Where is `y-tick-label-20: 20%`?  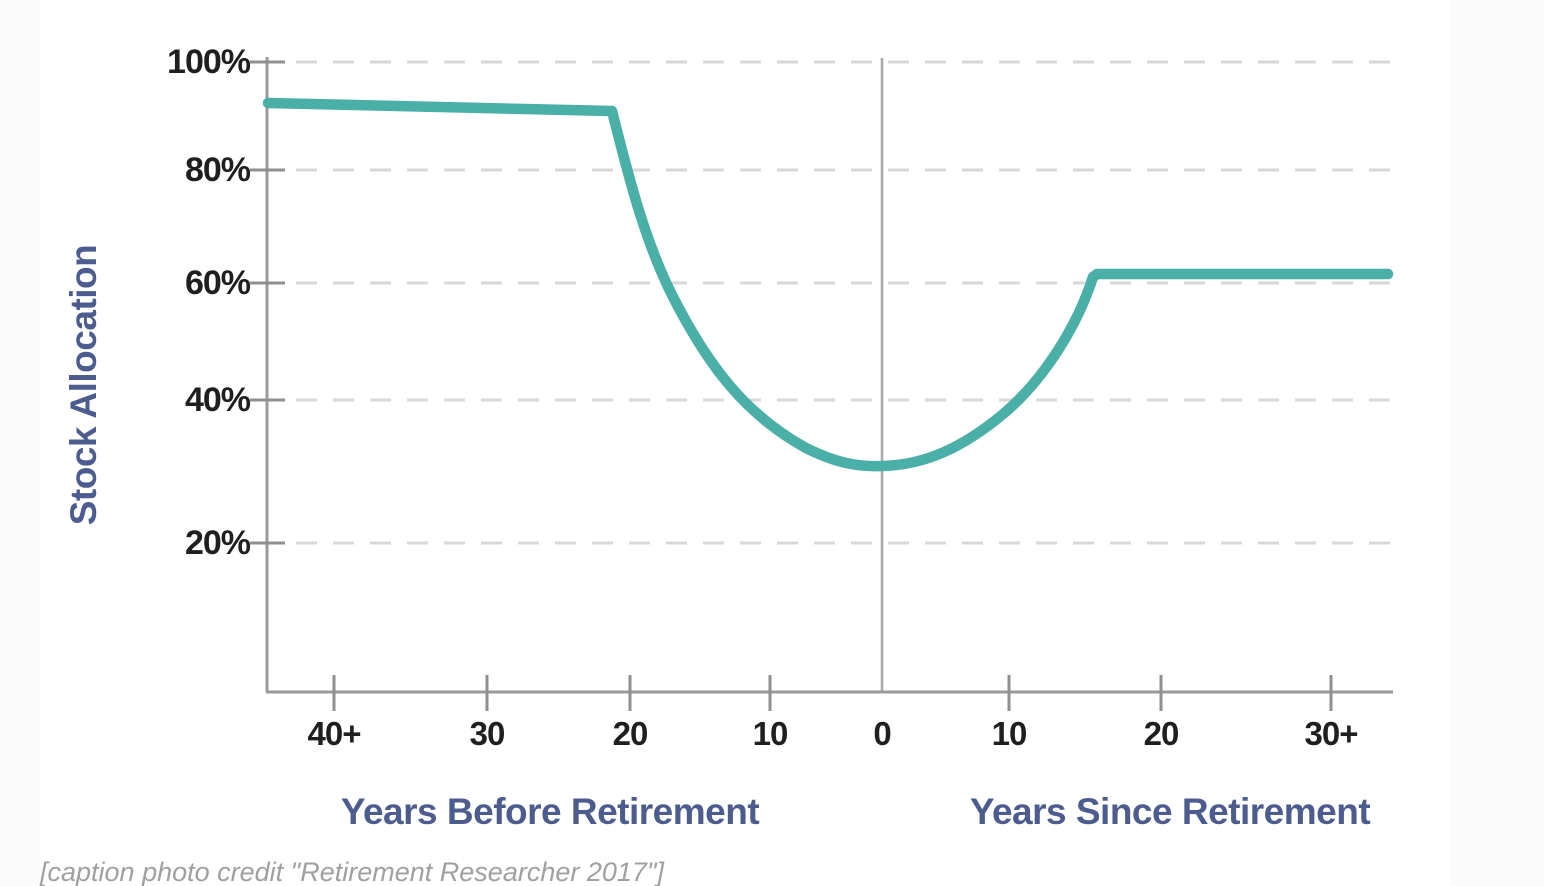 y-tick-label-20: 20% is located at coordinates (217, 543).